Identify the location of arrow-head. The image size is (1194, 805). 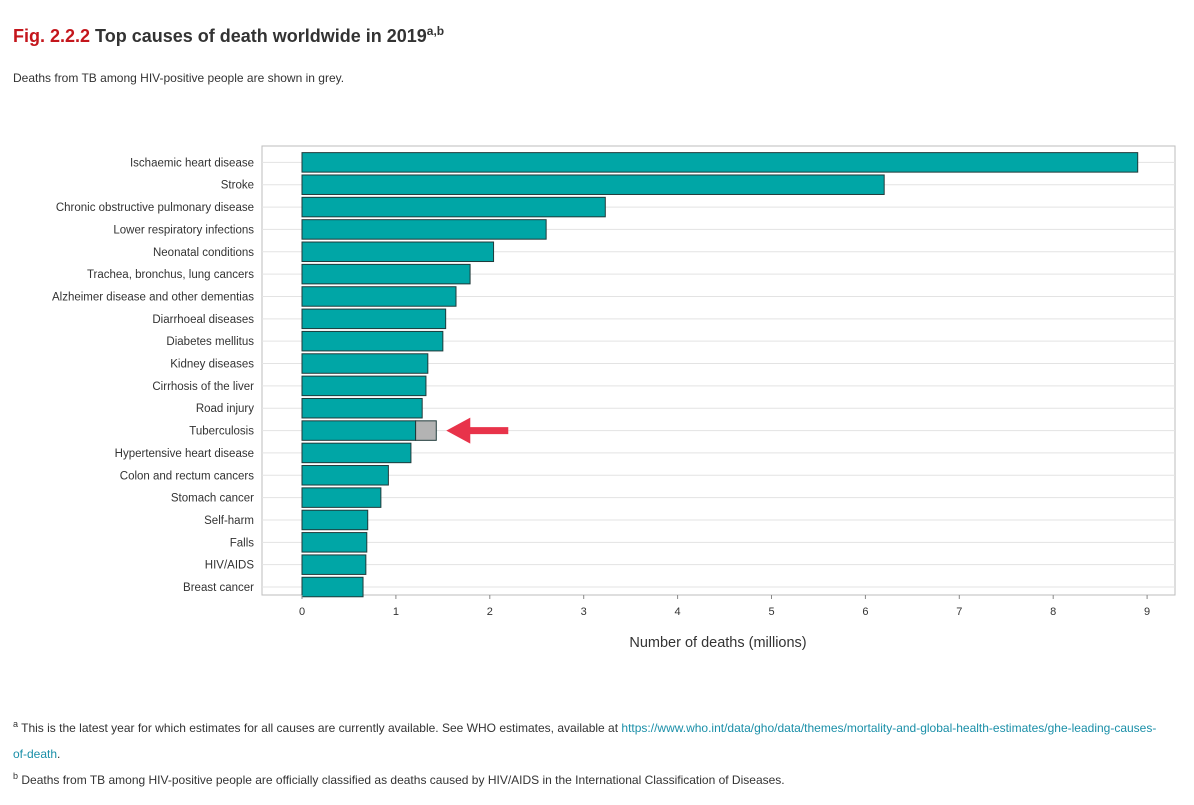
(458, 430).